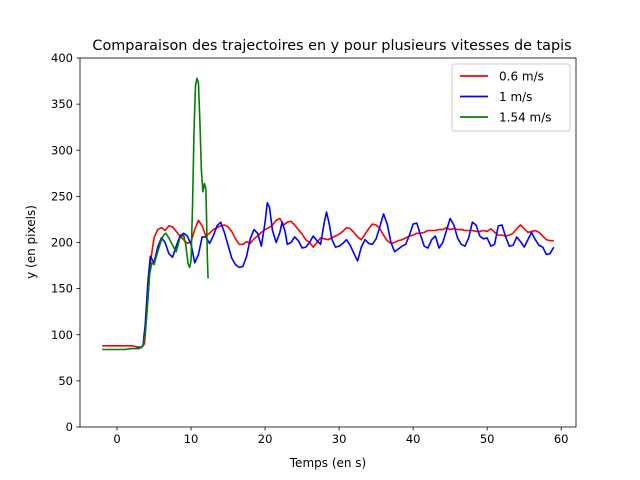 This screenshot has height=480, width=640. Describe the element at coordinates (561, 439) in the screenshot. I see `x-tick-label: 60` at that location.